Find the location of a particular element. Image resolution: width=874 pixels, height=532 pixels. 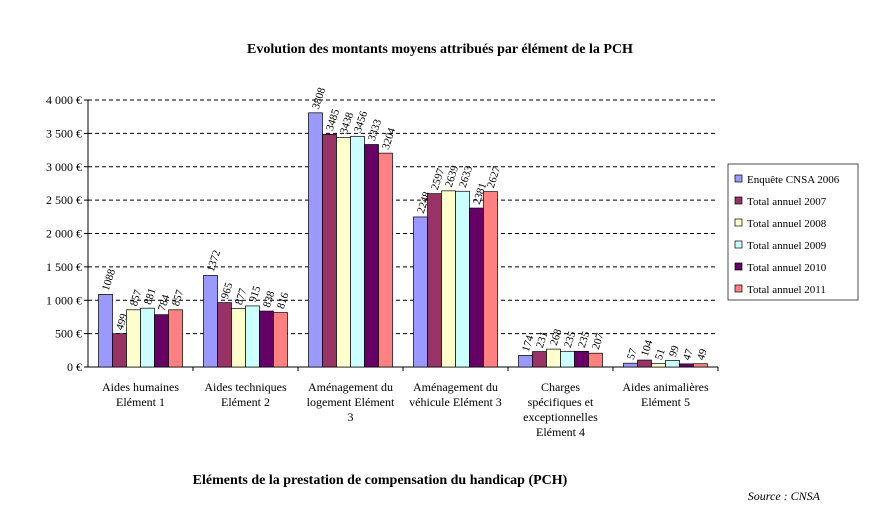

legend-box is located at coordinates (793, 232).